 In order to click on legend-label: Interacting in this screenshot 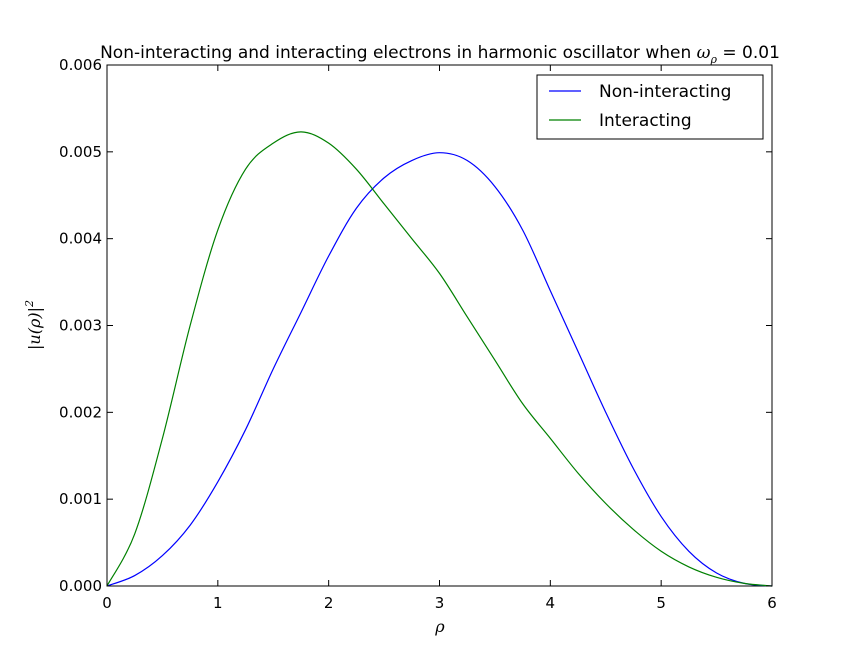, I will do `click(645, 121)`.